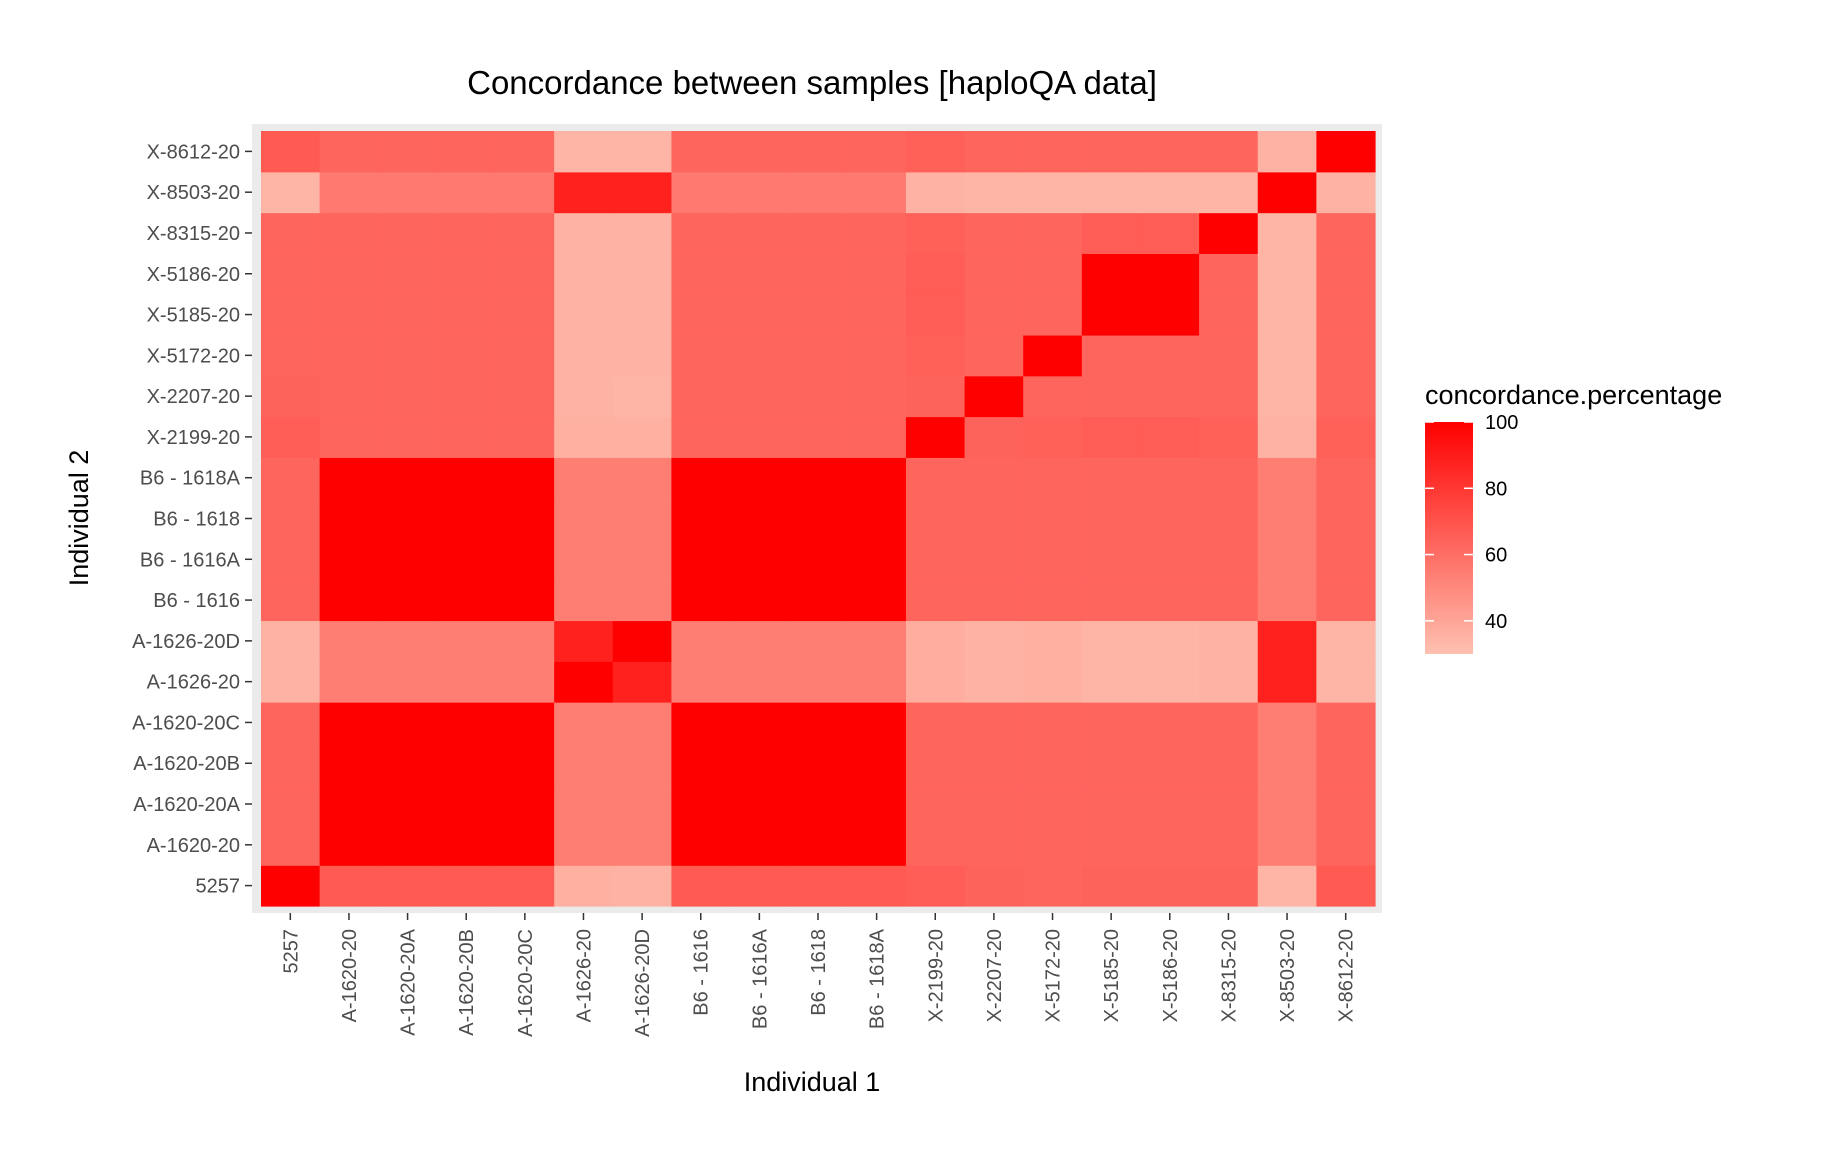 The width and height of the screenshot is (1824, 1152). Describe the element at coordinates (193, 438) in the screenshot. I see `y-tick-label: X-2199-20` at that location.